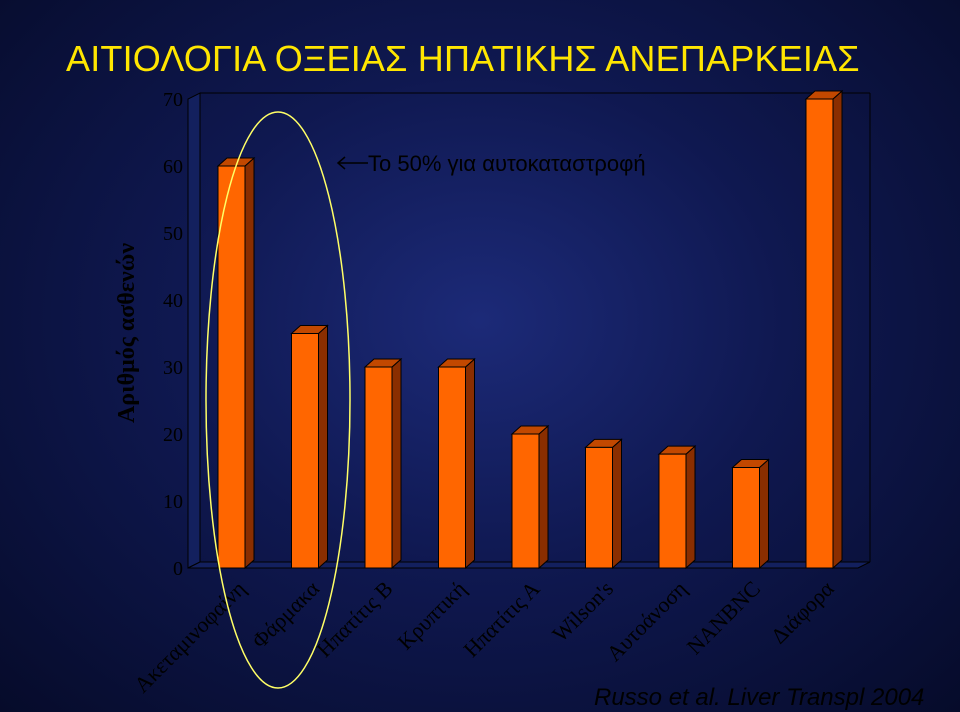  I want to click on y-tick-label: 30, so click(173, 368).